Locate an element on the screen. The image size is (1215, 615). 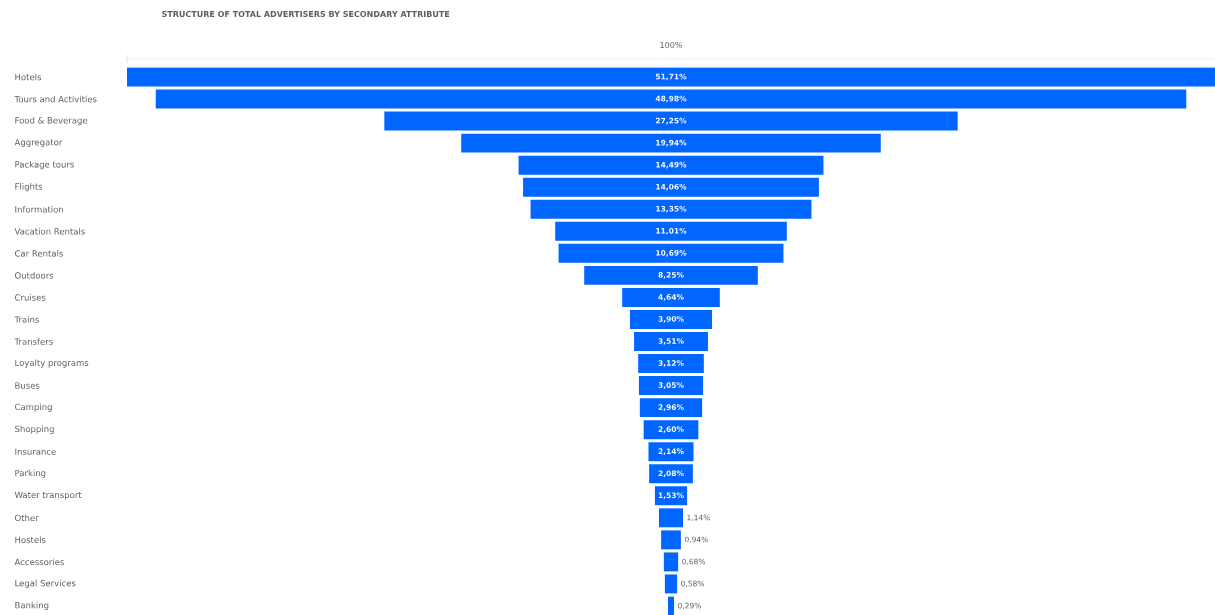
category-label: Buses is located at coordinates (27, 385).